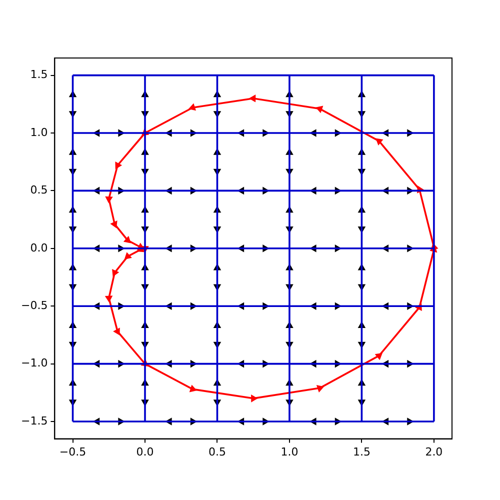 Image resolution: width=500 pixels, height=500 pixels. Describe the element at coordinates (39, 75) in the screenshot. I see `y-tick-label: 1.5` at that location.